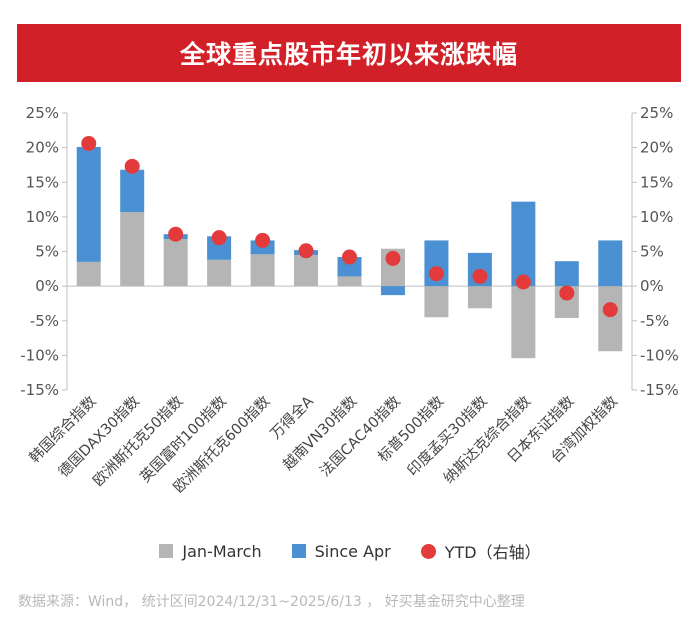  What do you see at coordinates (47, 286) in the screenshot?
I see `y-tick-label-left: 0%` at bounding box center [47, 286].